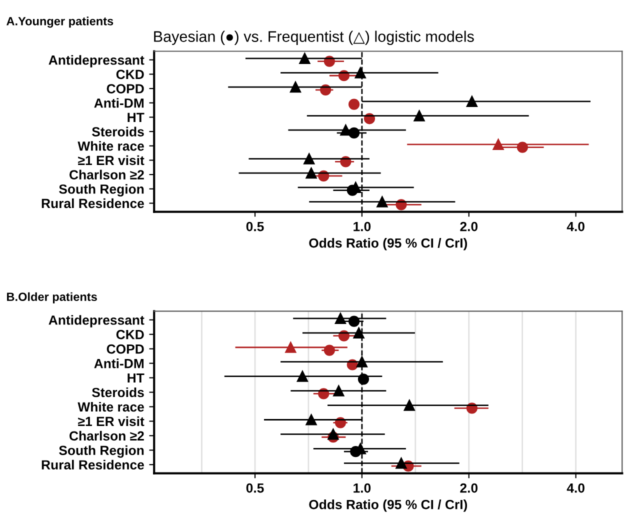 The image size is (624, 523). I want to click on text: B.Older patients, so click(52, 298).